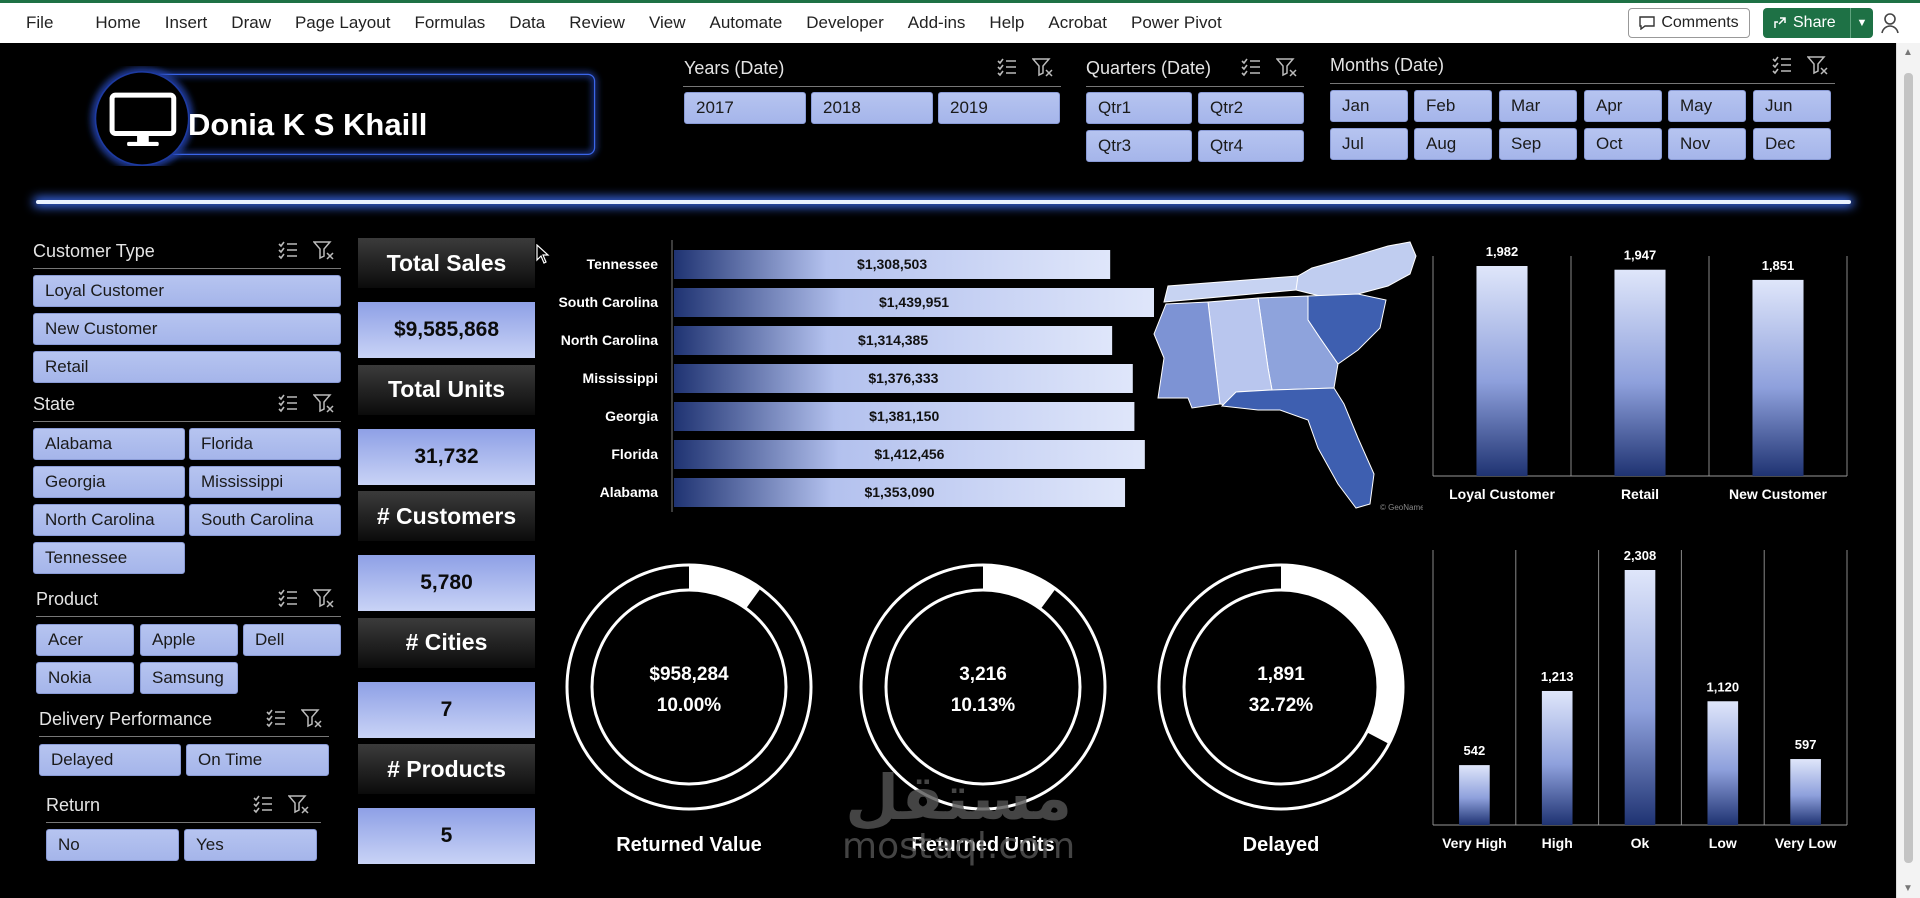  Describe the element at coordinates (1892, 23) in the screenshot. I see `coauthor-icon` at that location.